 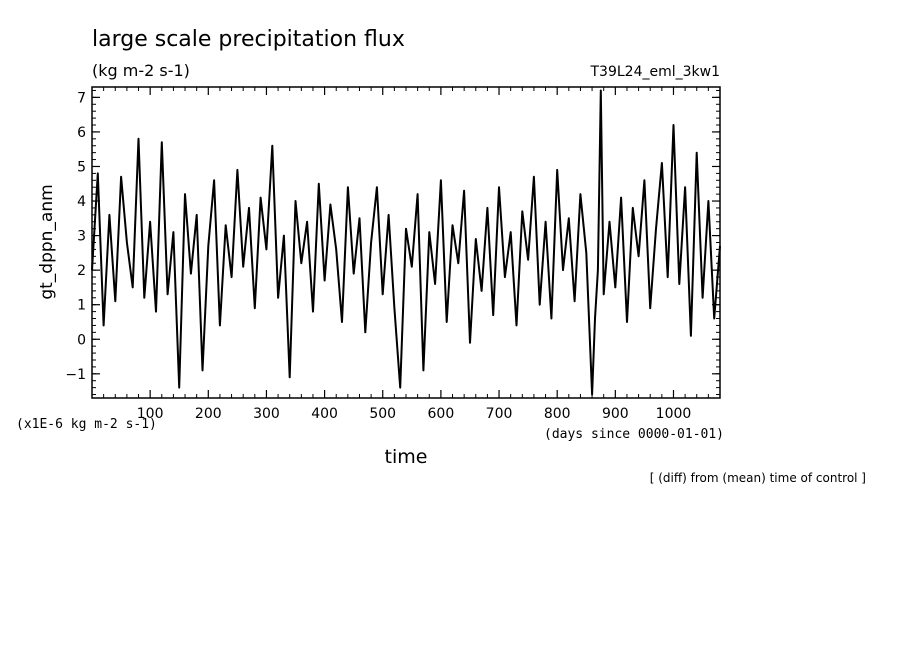 I want to click on run-label: T39L24_eml_3kw1, so click(x=655, y=72).